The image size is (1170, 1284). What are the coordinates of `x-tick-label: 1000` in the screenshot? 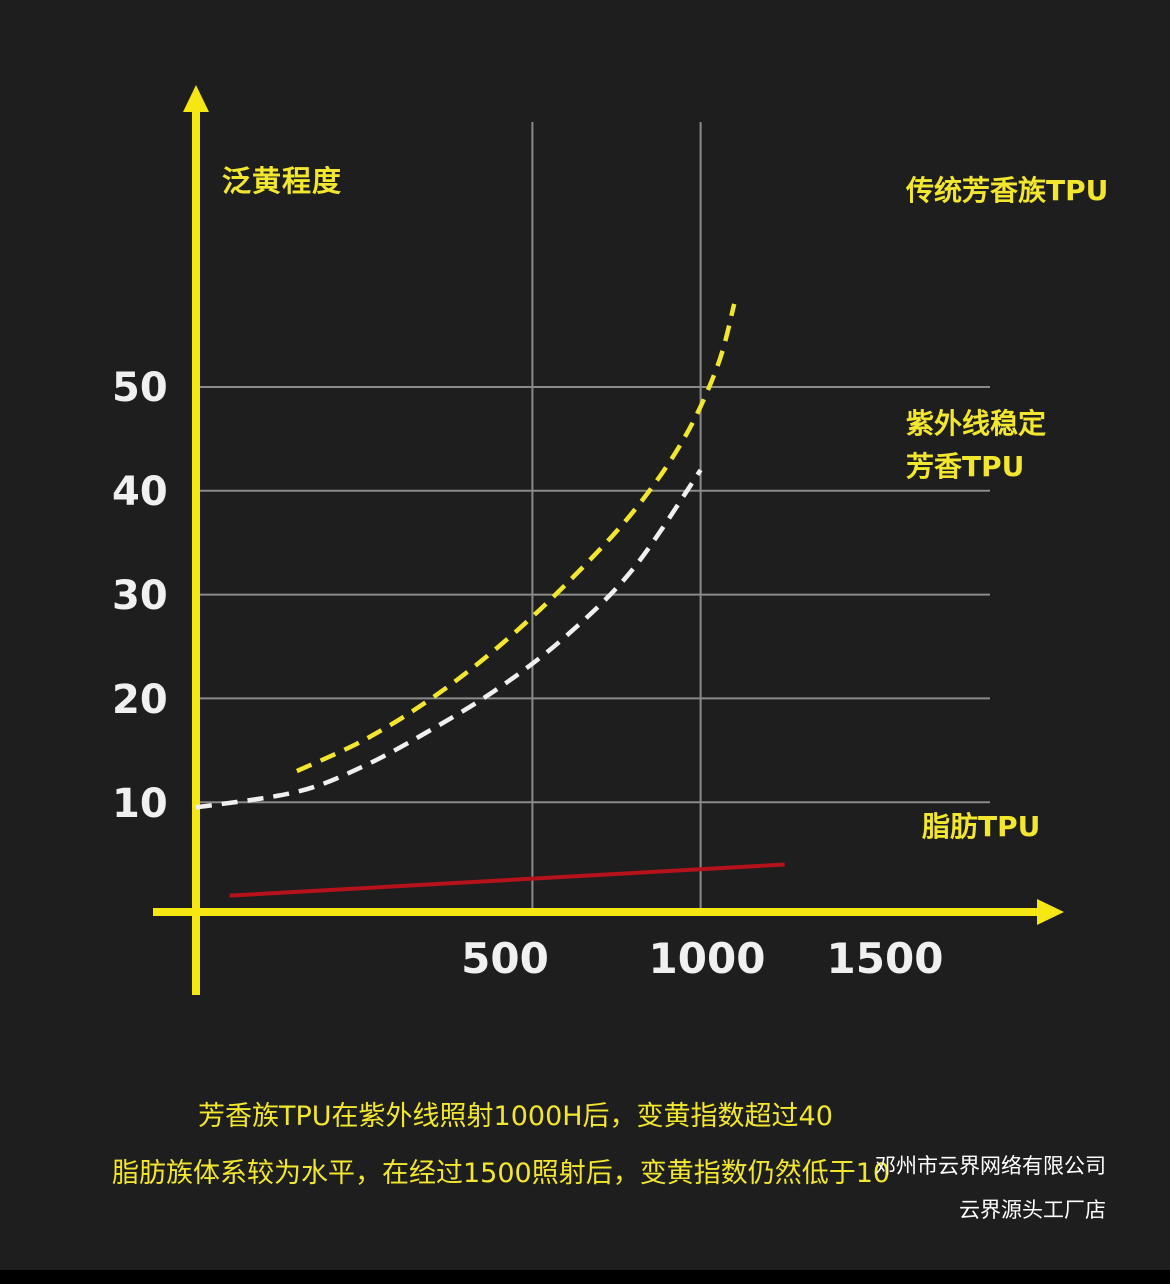 It's located at (707, 958).